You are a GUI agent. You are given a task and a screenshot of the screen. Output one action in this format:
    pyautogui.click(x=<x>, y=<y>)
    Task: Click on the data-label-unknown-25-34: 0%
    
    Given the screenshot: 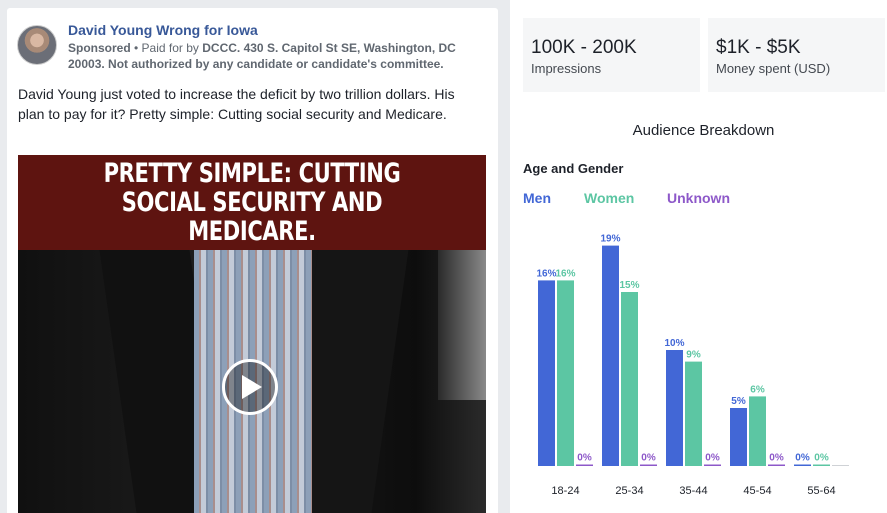 What is the action you would take?
    pyautogui.click(x=648, y=458)
    